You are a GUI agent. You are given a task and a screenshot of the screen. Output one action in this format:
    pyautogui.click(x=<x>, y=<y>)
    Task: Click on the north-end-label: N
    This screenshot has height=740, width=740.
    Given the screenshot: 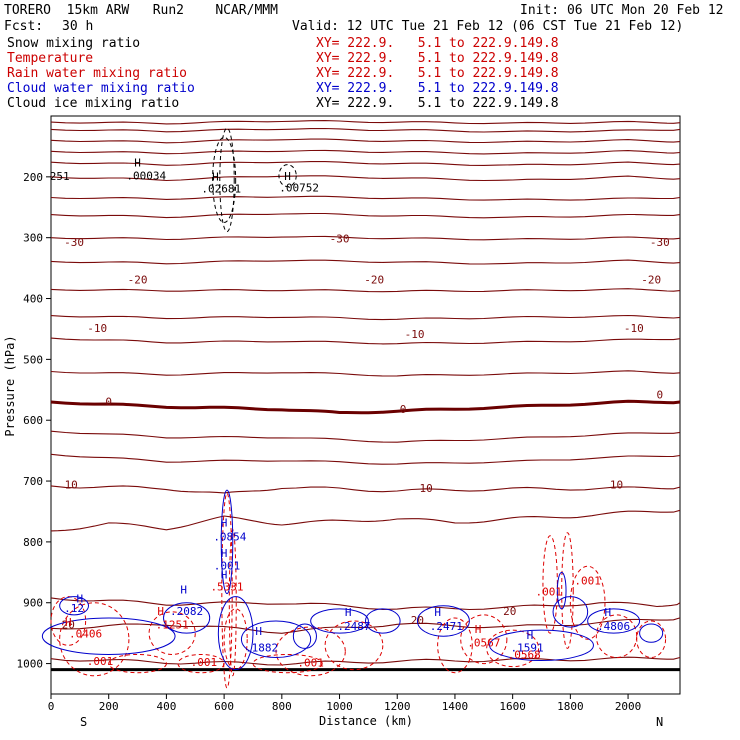 What is the action you would take?
    pyautogui.click(x=659, y=722)
    